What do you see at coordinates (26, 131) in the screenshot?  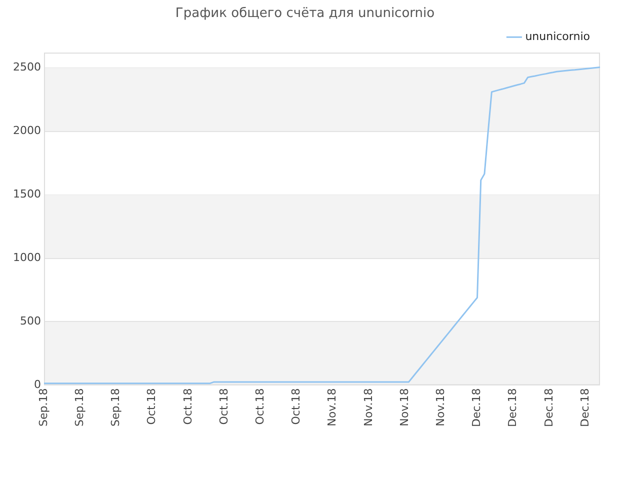 I see `y-tick-label: 2000` at bounding box center [26, 131].